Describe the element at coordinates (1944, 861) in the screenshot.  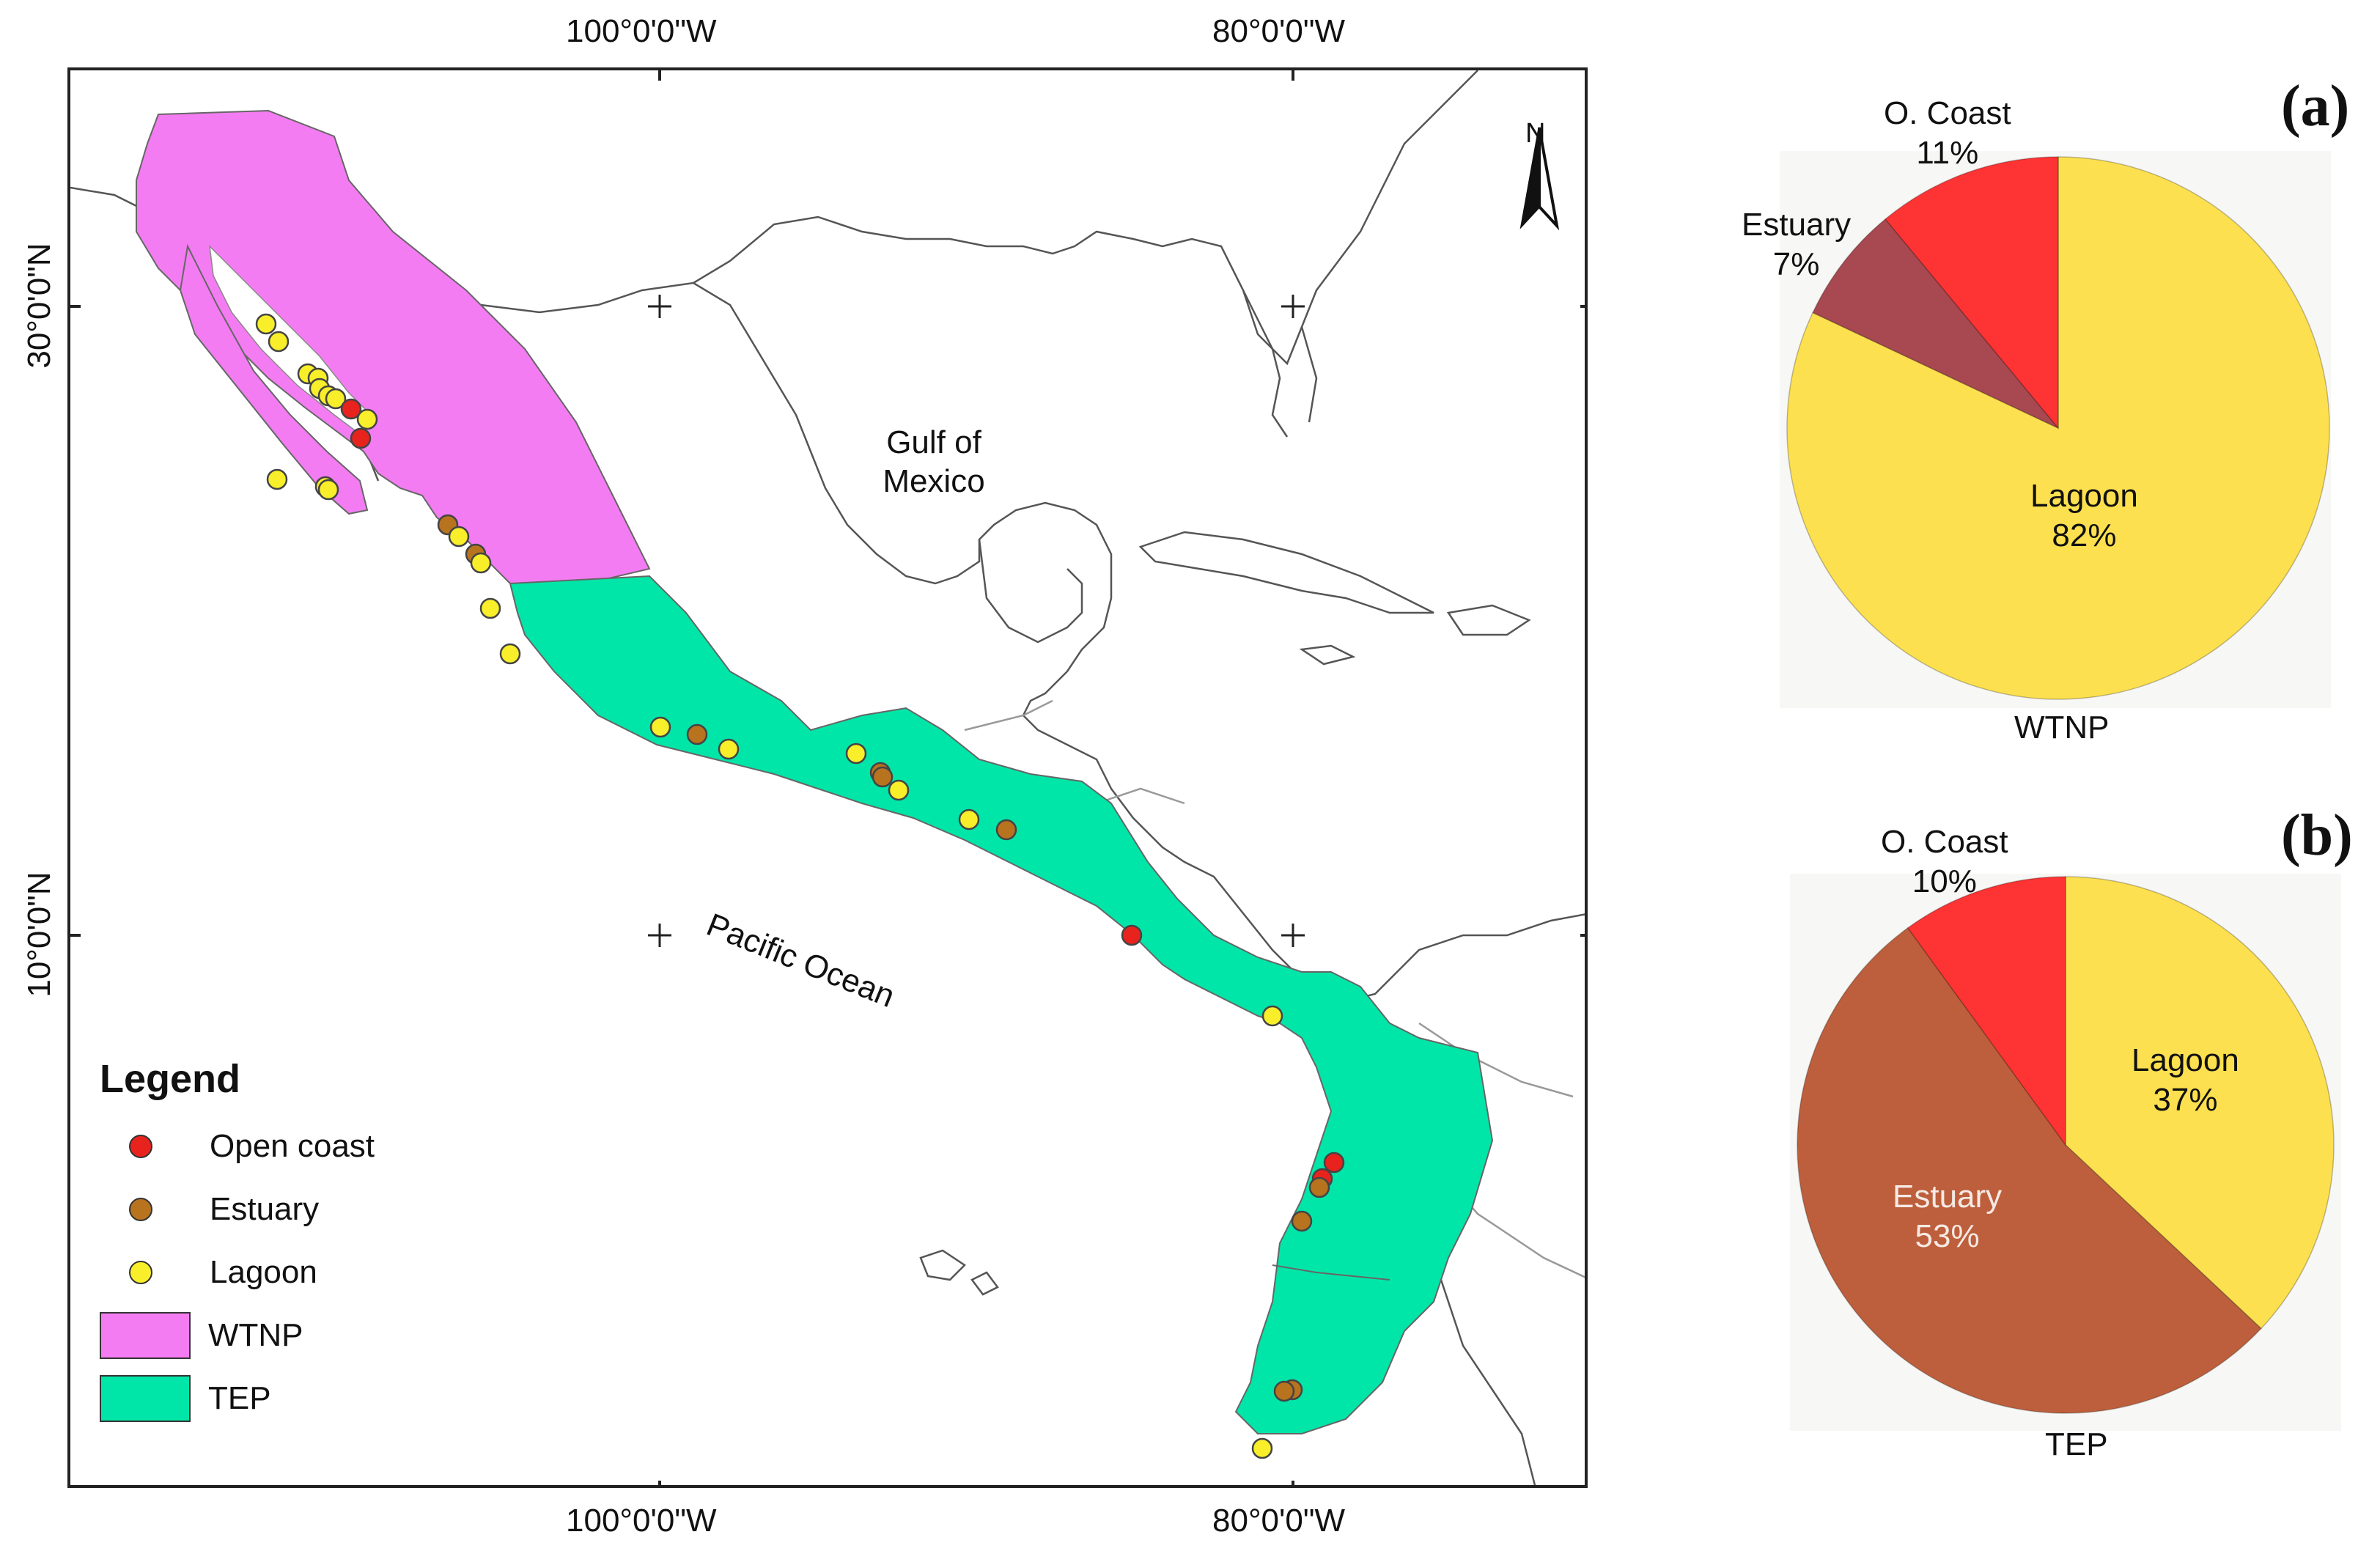
I see `pie-b-ocoast-label: O. Coast 10%` at that location.